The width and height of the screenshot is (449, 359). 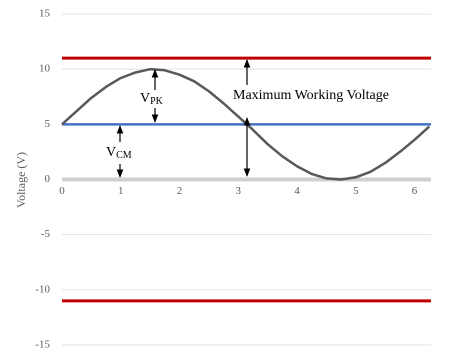 I want to click on x-tick-label: 2, so click(x=180, y=191).